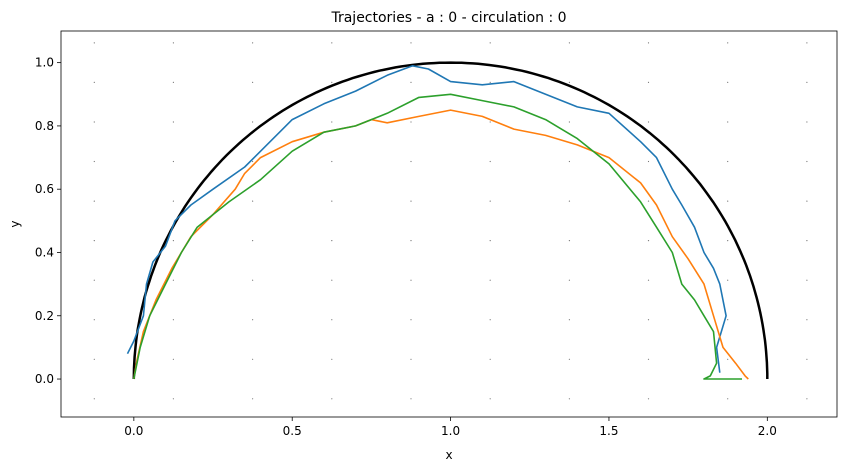  I want to click on x-axis: 0.0 0.5 1.0 1.5 2.0, so click(450, 427).